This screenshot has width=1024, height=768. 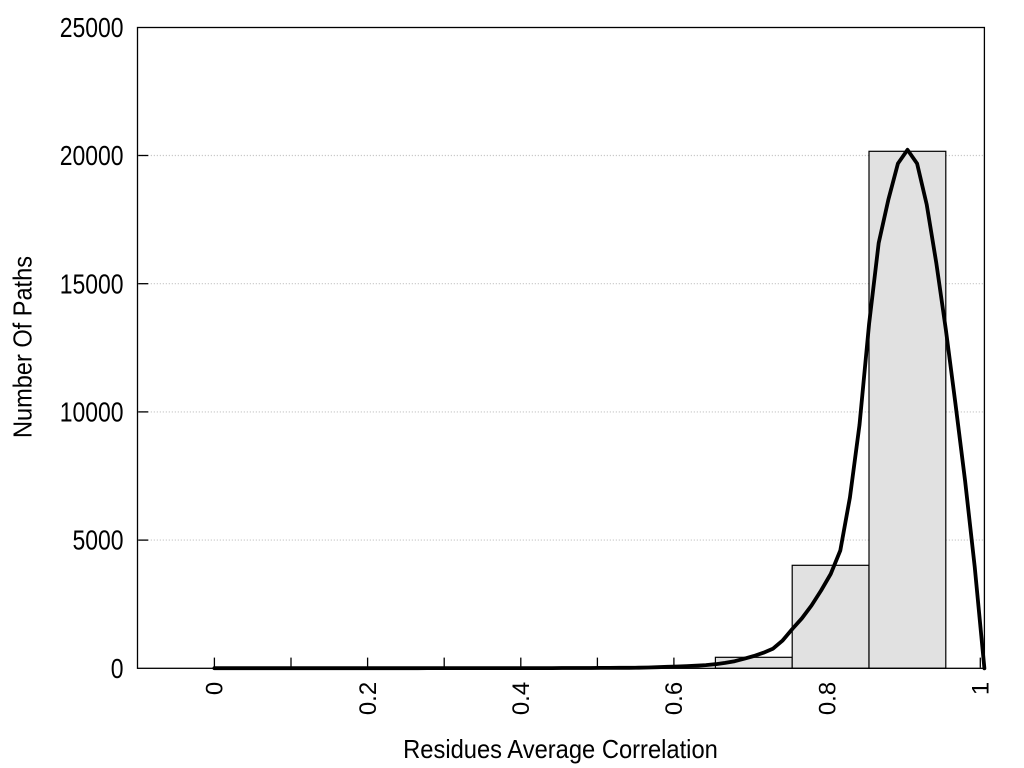 I want to click on svg-text: 20000, so click(x=92, y=155).